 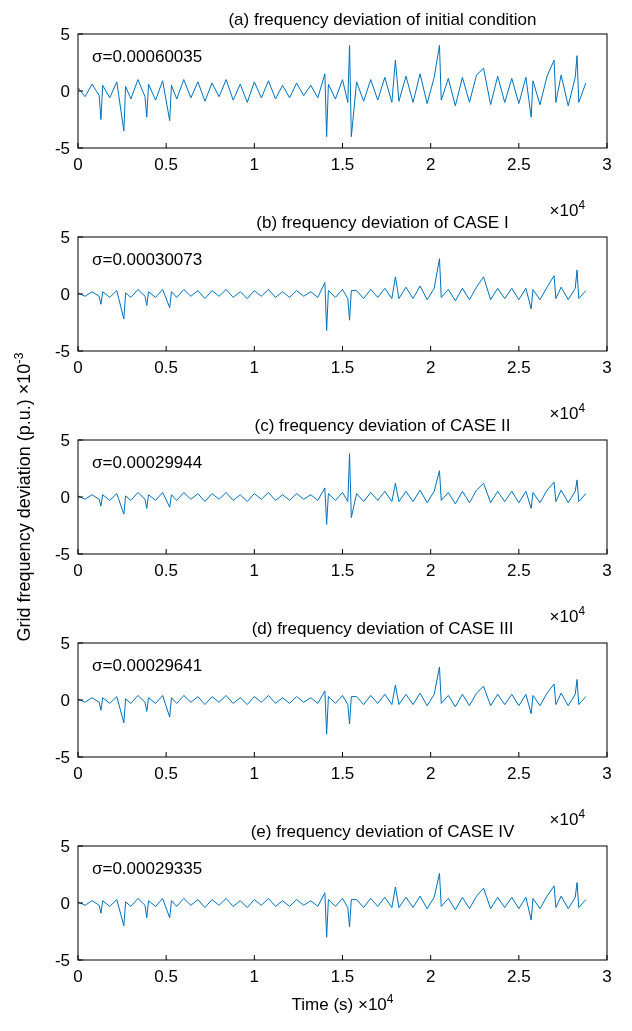 I want to click on chart-title: (d) frequency deviation of CASE III, so click(x=382, y=628).